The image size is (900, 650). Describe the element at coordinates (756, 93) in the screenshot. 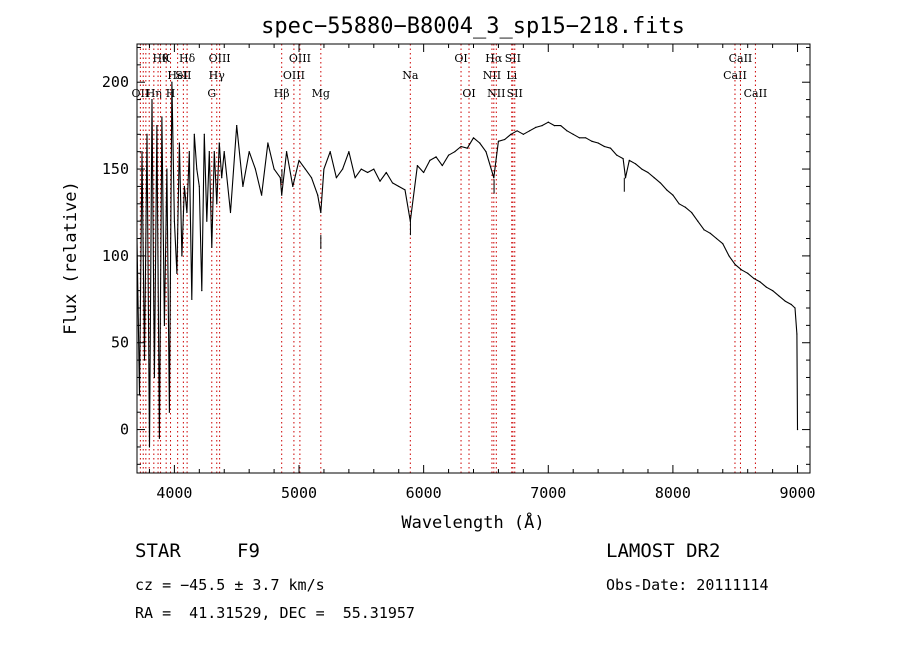

I see `line-marker-label-30: CaII` at that location.